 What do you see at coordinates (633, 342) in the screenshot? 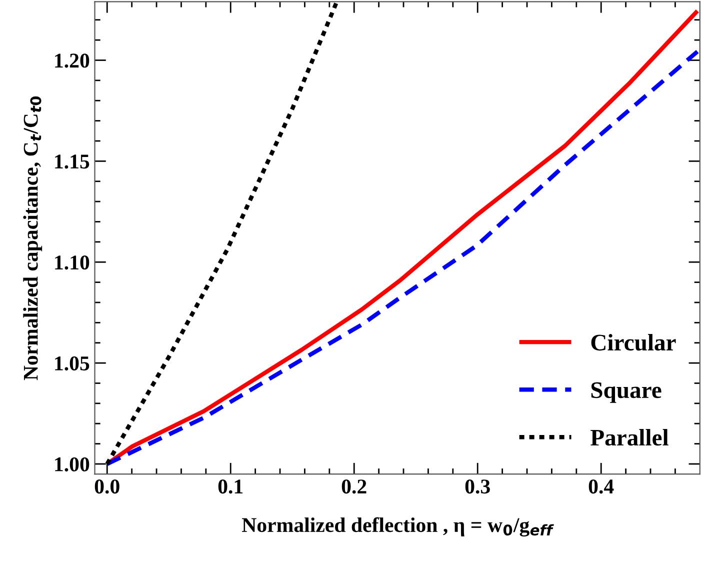
I see `legend-label: Circular` at bounding box center [633, 342].